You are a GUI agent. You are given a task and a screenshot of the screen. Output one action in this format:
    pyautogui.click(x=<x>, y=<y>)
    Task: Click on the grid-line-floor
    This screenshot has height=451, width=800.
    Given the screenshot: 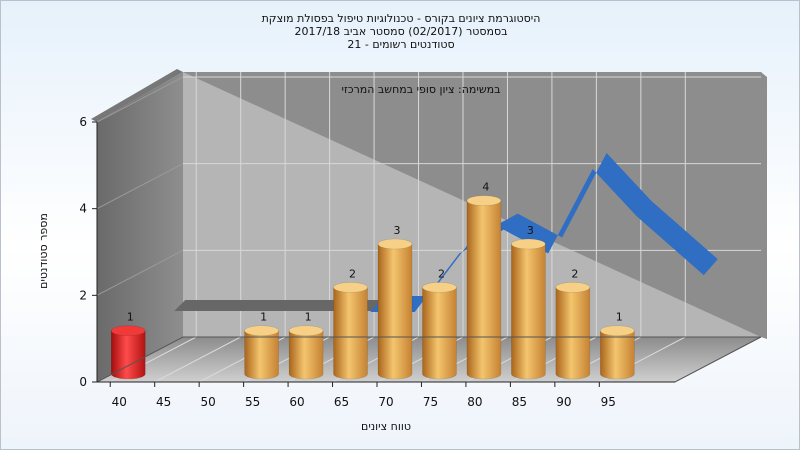 What is the action you would take?
    pyautogui.click(x=197, y=359)
    